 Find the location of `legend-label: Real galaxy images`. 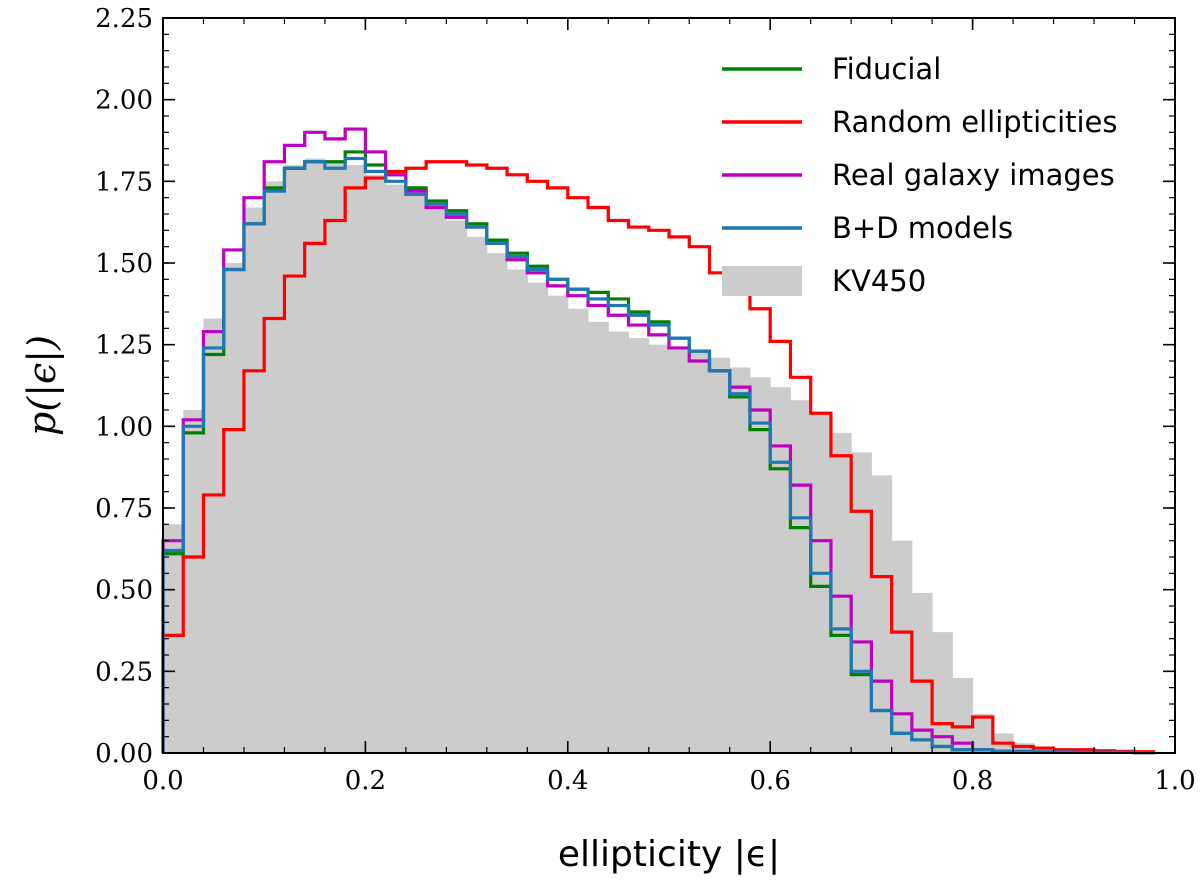

legend-label: Real galaxy images is located at coordinates (973, 175).